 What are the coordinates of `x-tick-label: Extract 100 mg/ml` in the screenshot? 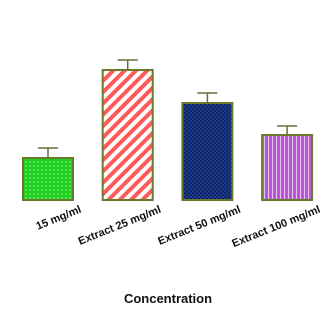 It's located at (275, 227).